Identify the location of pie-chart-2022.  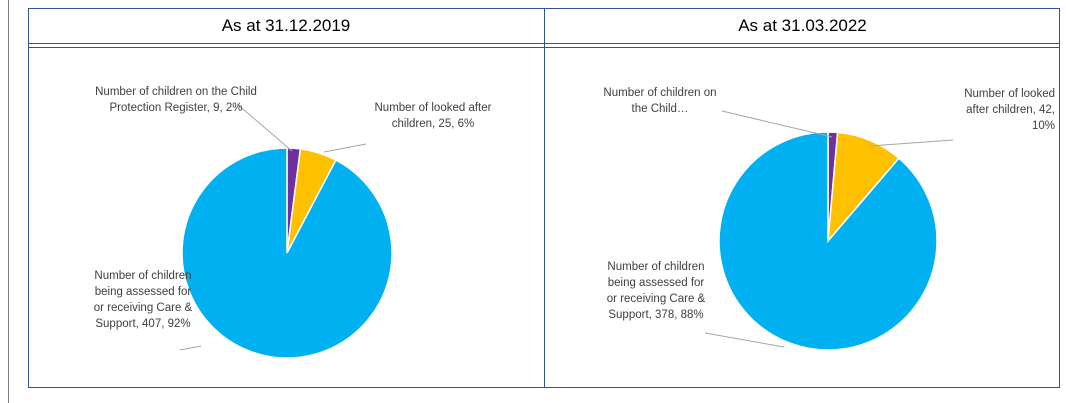
(829, 230).